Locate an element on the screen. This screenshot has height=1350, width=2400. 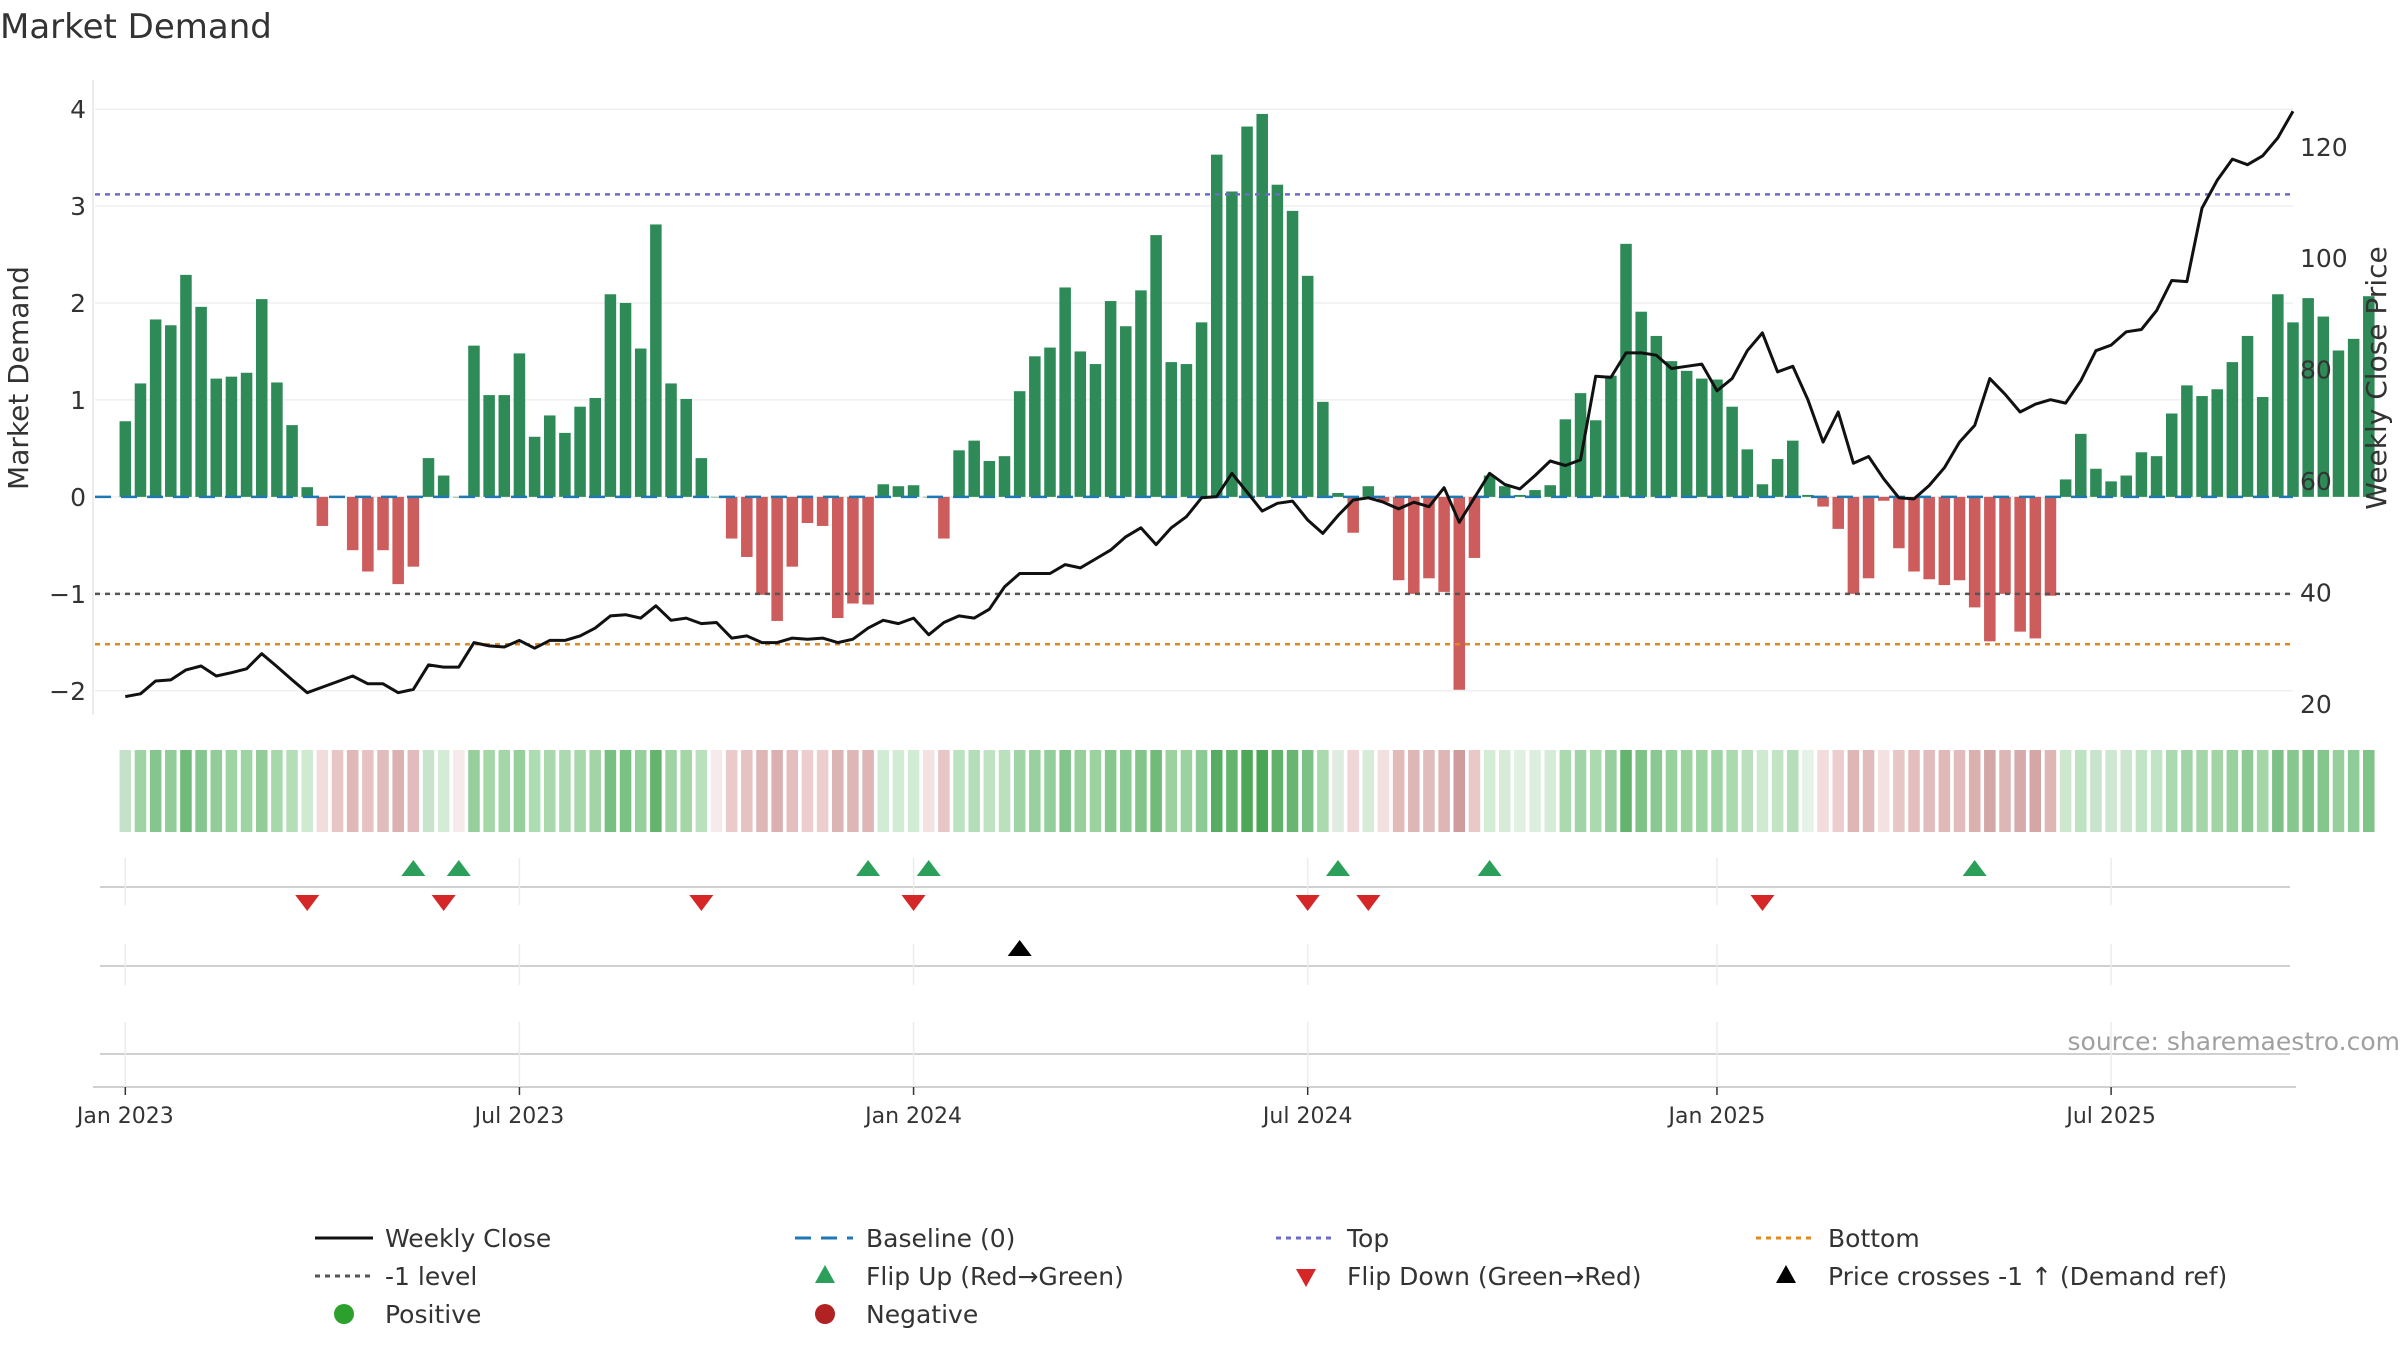
y2-axis-label: Weekly Close Price is located at coordinates (2376, 377).